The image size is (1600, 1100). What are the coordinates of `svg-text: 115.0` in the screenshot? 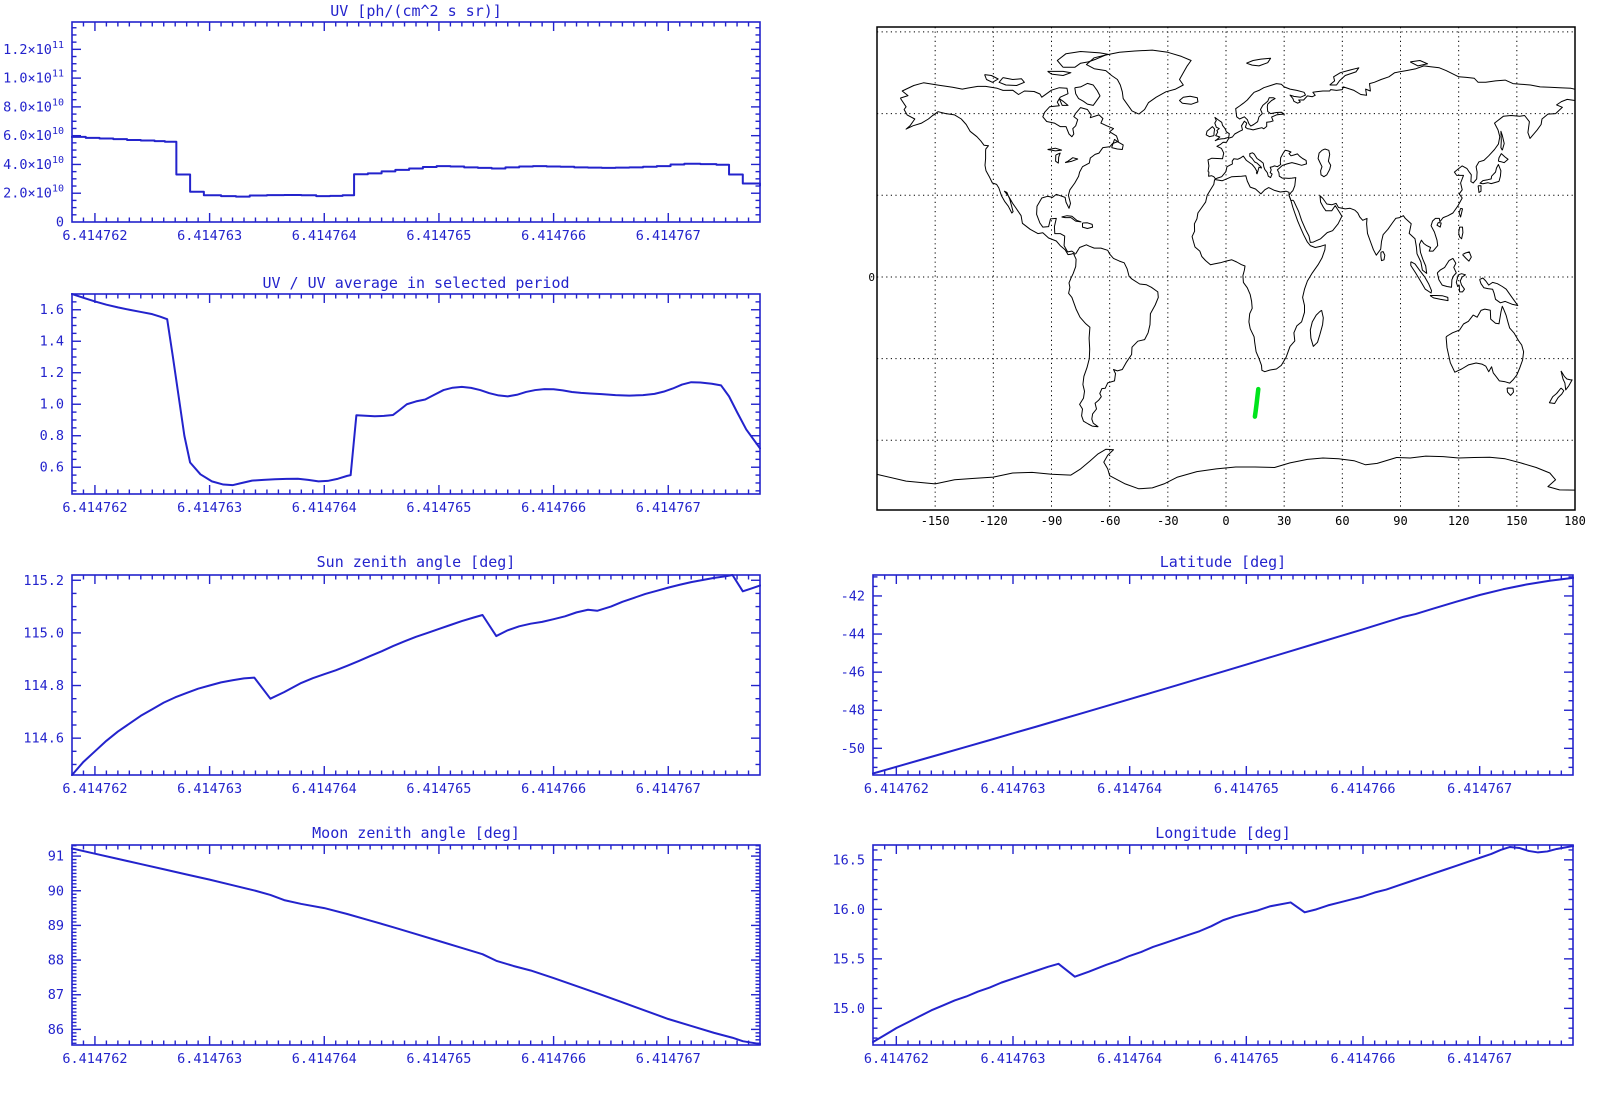 It's located at (43, 633).